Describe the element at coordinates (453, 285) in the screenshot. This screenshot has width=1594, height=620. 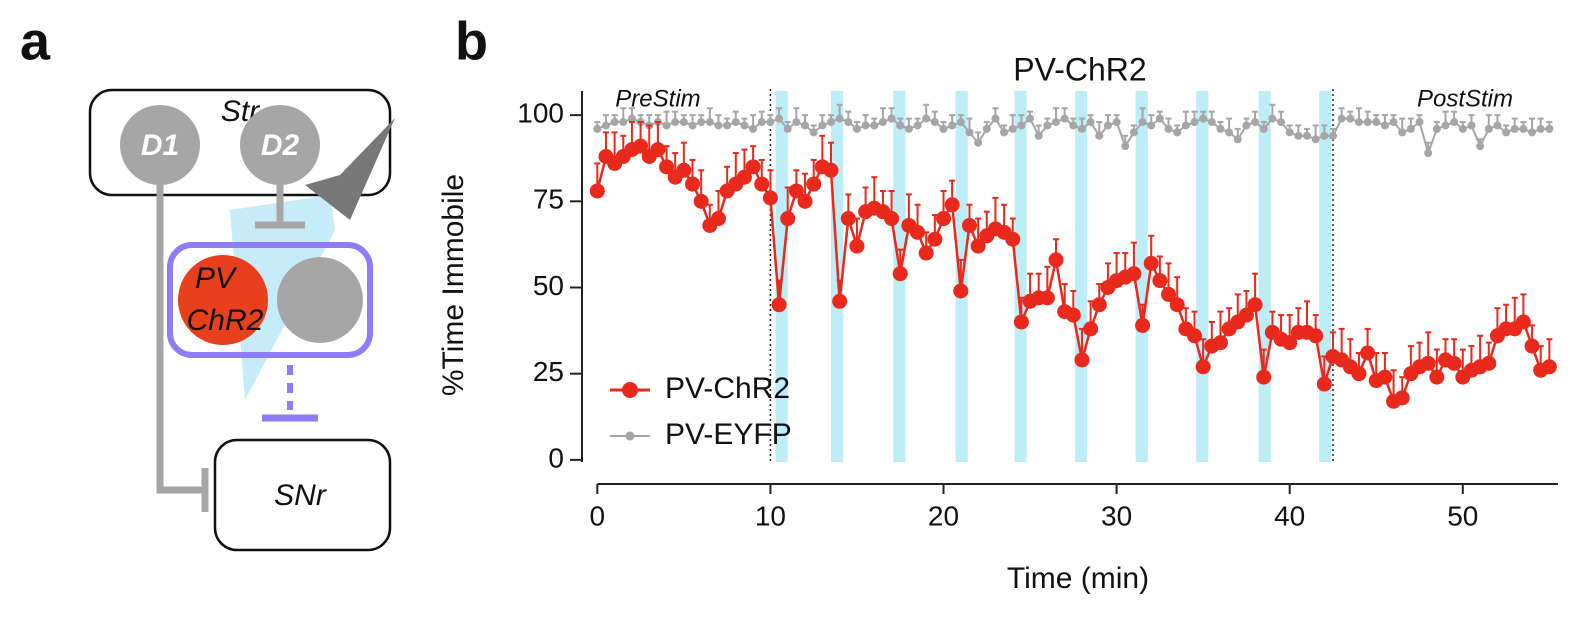
I see `y-axis-label: %Time Immobile` at that location.